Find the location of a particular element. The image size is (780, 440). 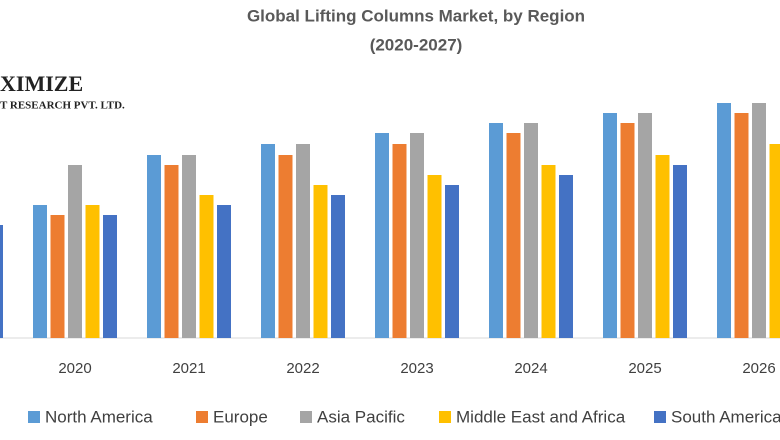

x-tick-label: 2021 is located at coordinates (188, 368).